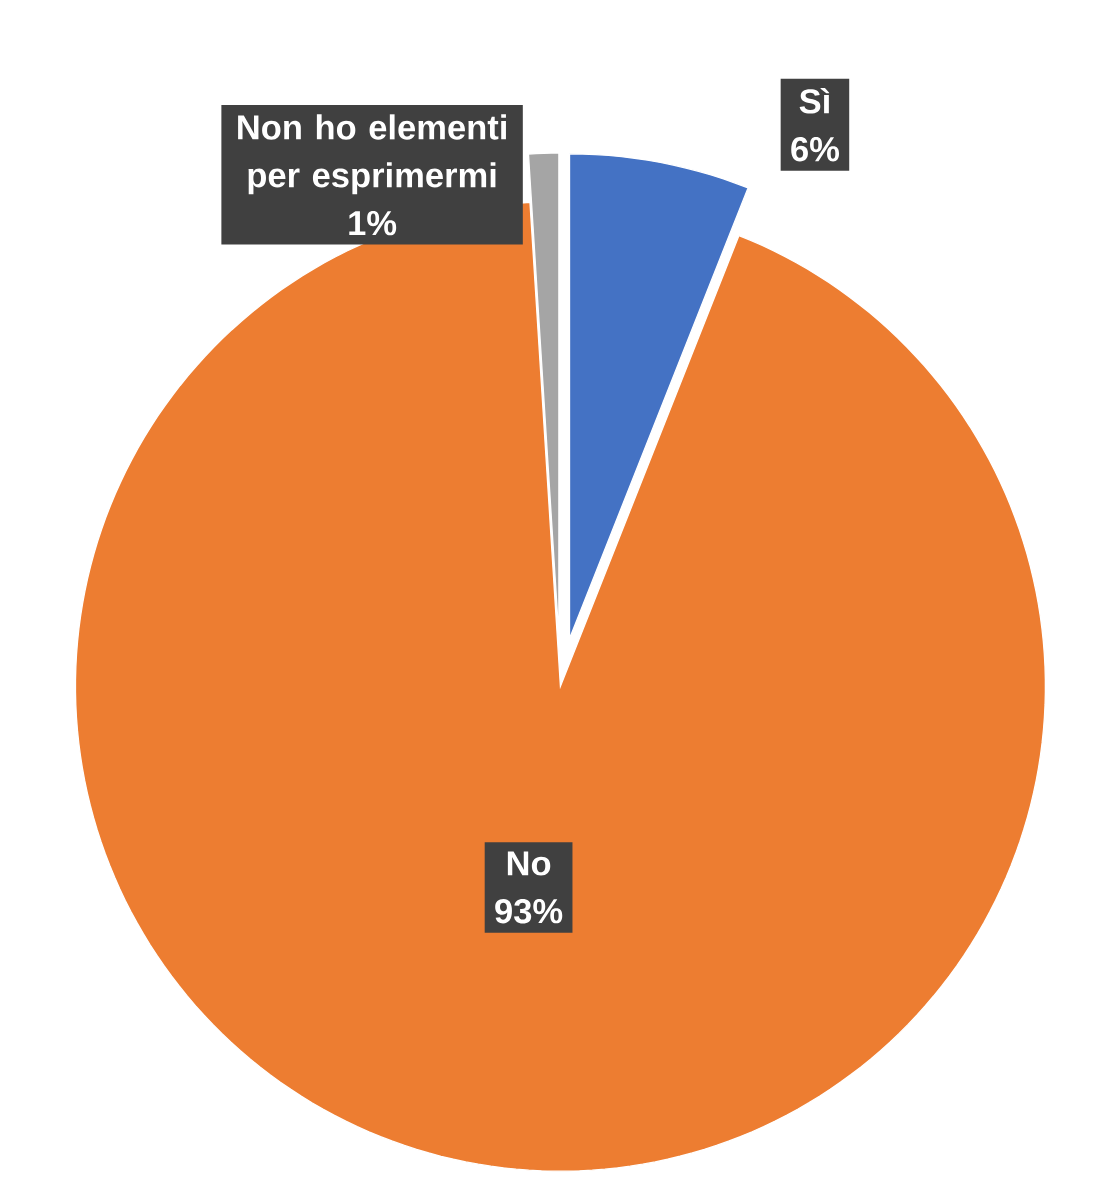  I want to click on slice-label: Sì, so click(814, 100).